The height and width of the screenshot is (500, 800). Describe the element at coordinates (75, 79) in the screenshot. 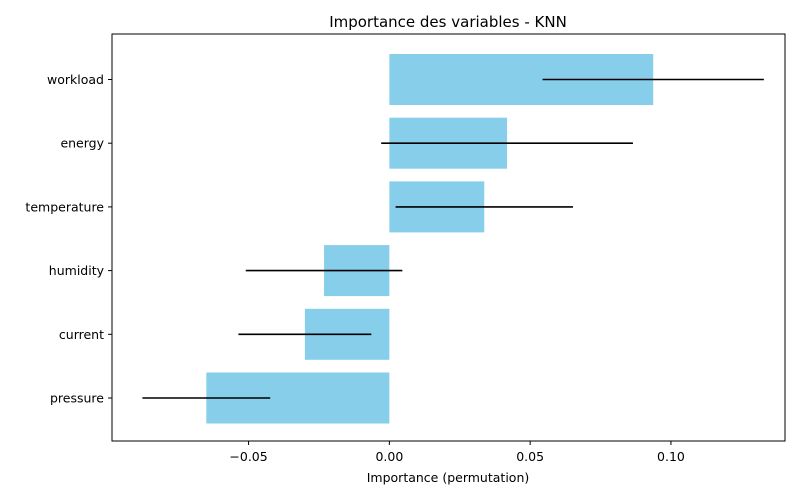

I see `y-tick-label-workload: workload` at that location.